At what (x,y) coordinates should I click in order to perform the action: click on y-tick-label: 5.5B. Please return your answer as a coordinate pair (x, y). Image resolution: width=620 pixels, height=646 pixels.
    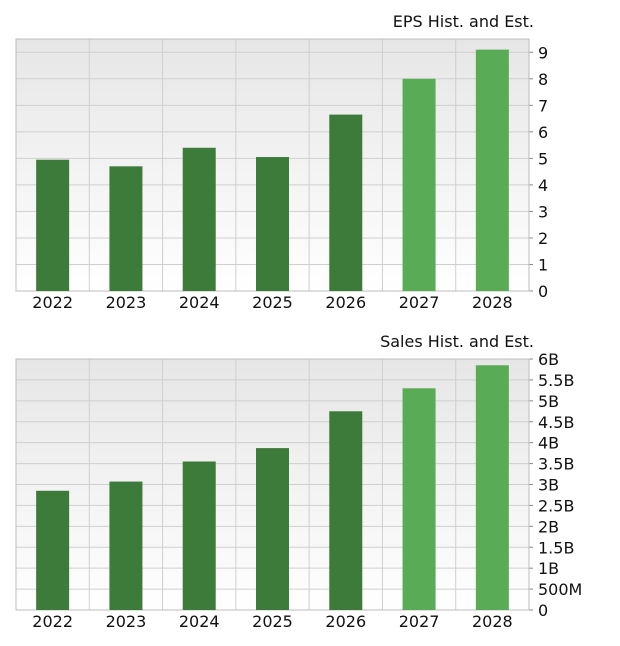
    Looking at the image, I should click on (556, 380).